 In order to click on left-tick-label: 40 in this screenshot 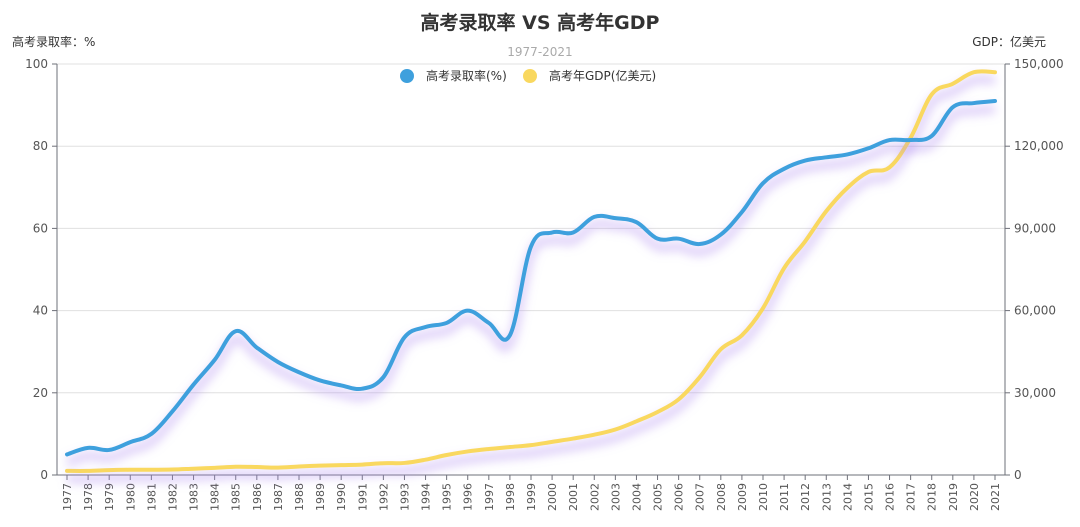, I will do `click(40, 311)`.